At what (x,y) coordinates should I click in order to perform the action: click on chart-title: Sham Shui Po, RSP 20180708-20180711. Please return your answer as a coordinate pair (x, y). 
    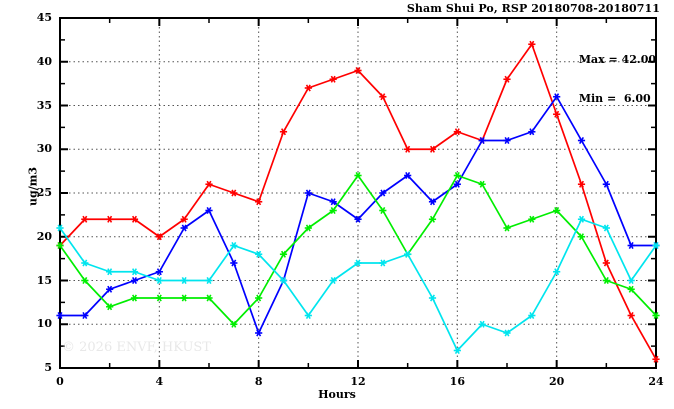
    Looking at the image, I should click on (533, 8).